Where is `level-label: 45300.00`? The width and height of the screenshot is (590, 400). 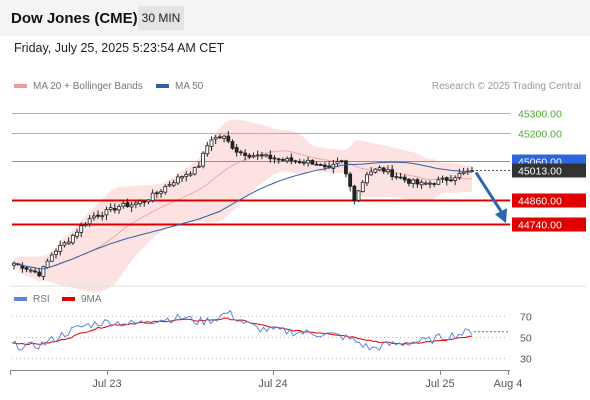 level-label: 45300.00 is located at coordinates (540, 115).